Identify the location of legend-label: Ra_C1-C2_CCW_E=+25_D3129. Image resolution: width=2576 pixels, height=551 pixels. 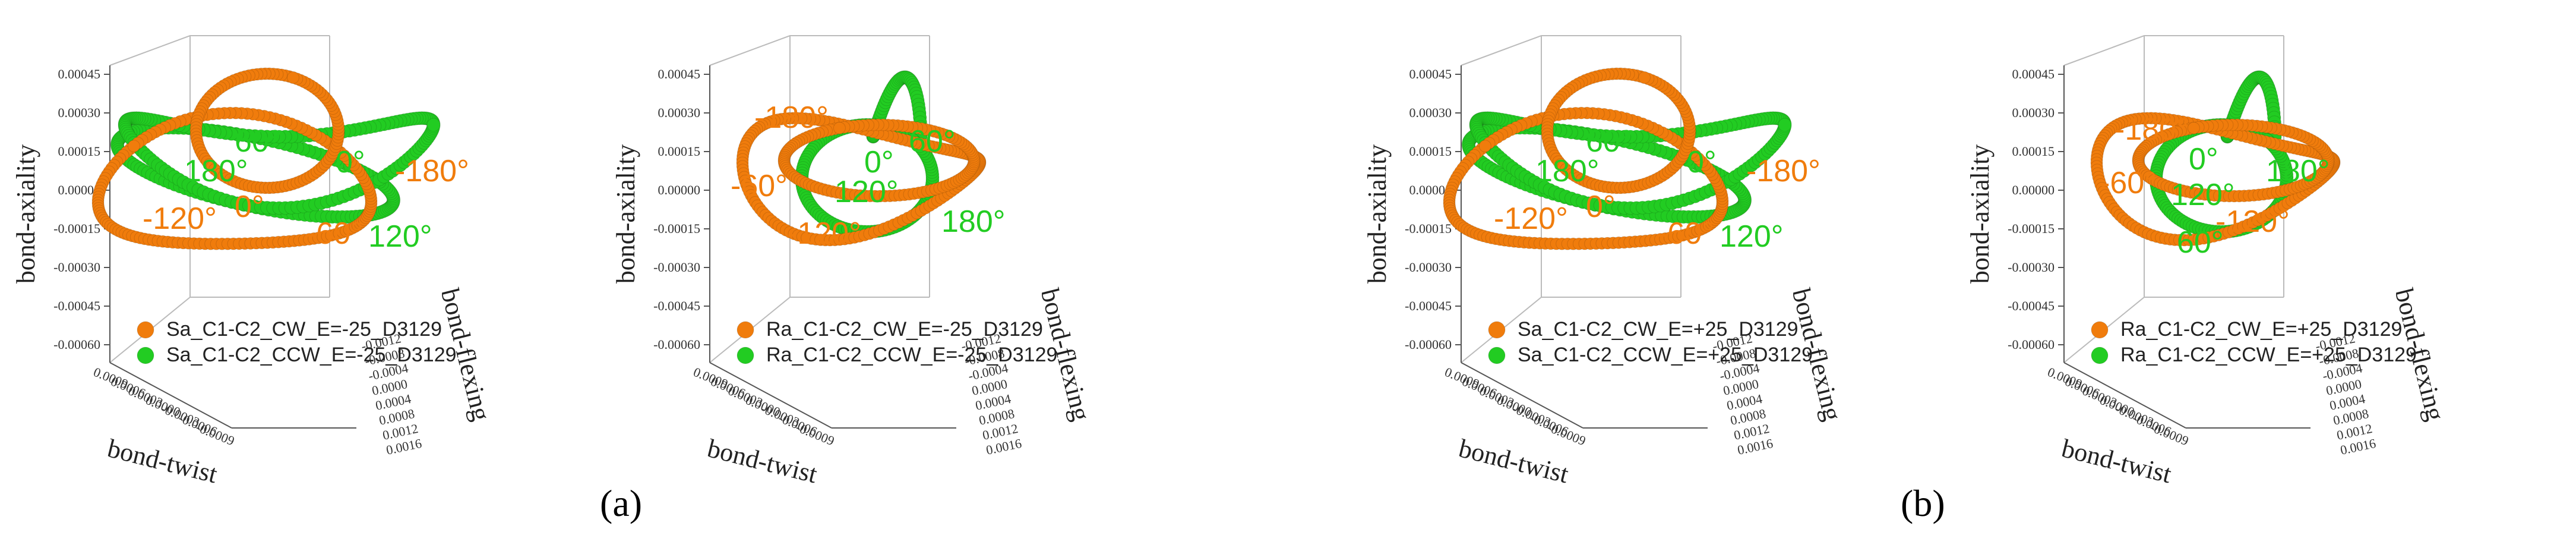
(2268, 355).